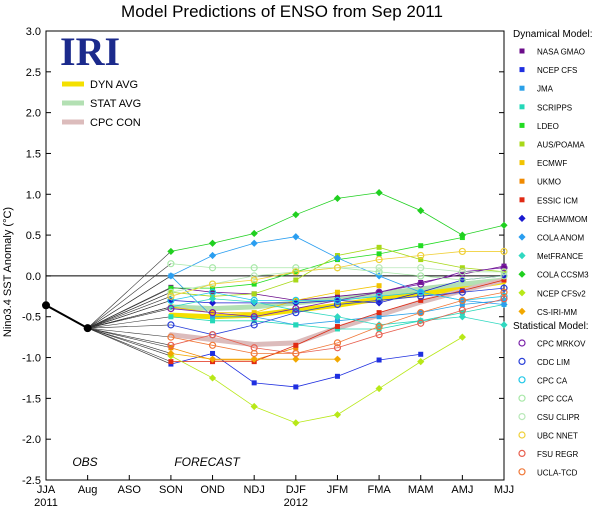 This screenshot has height=509, width=604. What do you see at coordinates (114, 85) in the screenshot?
I see `legend-label-dyn-avg: DYN AVG` at bounding box center [114, 85].